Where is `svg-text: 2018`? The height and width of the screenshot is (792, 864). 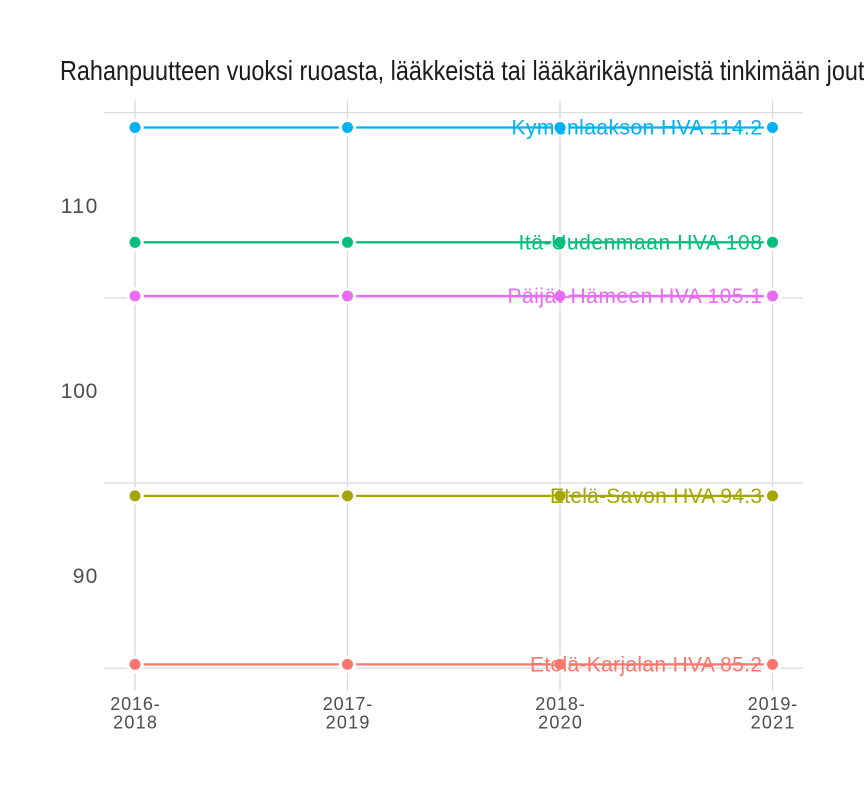
svg-text: 2018 is located at coordinates (135, 723).